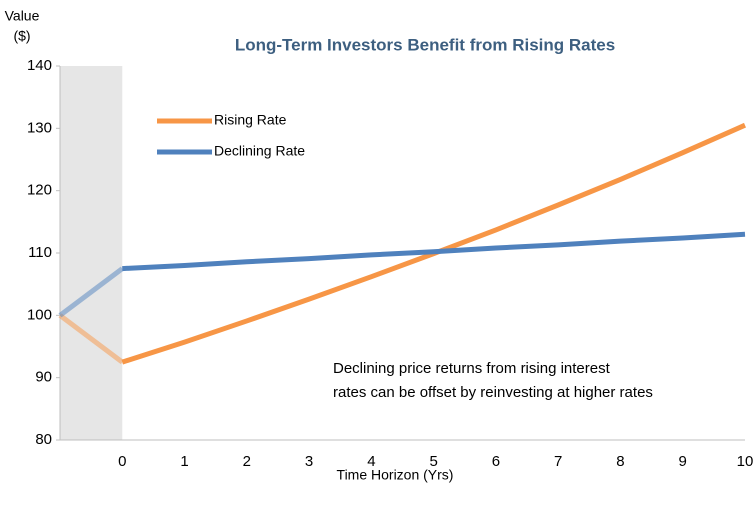 Image resolution: width=755 pixels, height=512 pixels. I want to click on x-tick-label: 10, so click(745, 461).